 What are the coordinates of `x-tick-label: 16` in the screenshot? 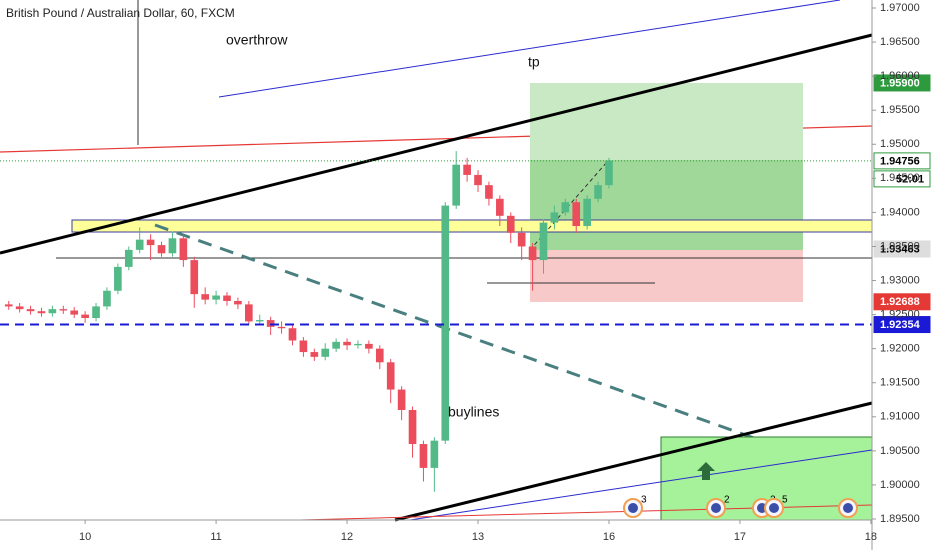 It's located at (609, 537).